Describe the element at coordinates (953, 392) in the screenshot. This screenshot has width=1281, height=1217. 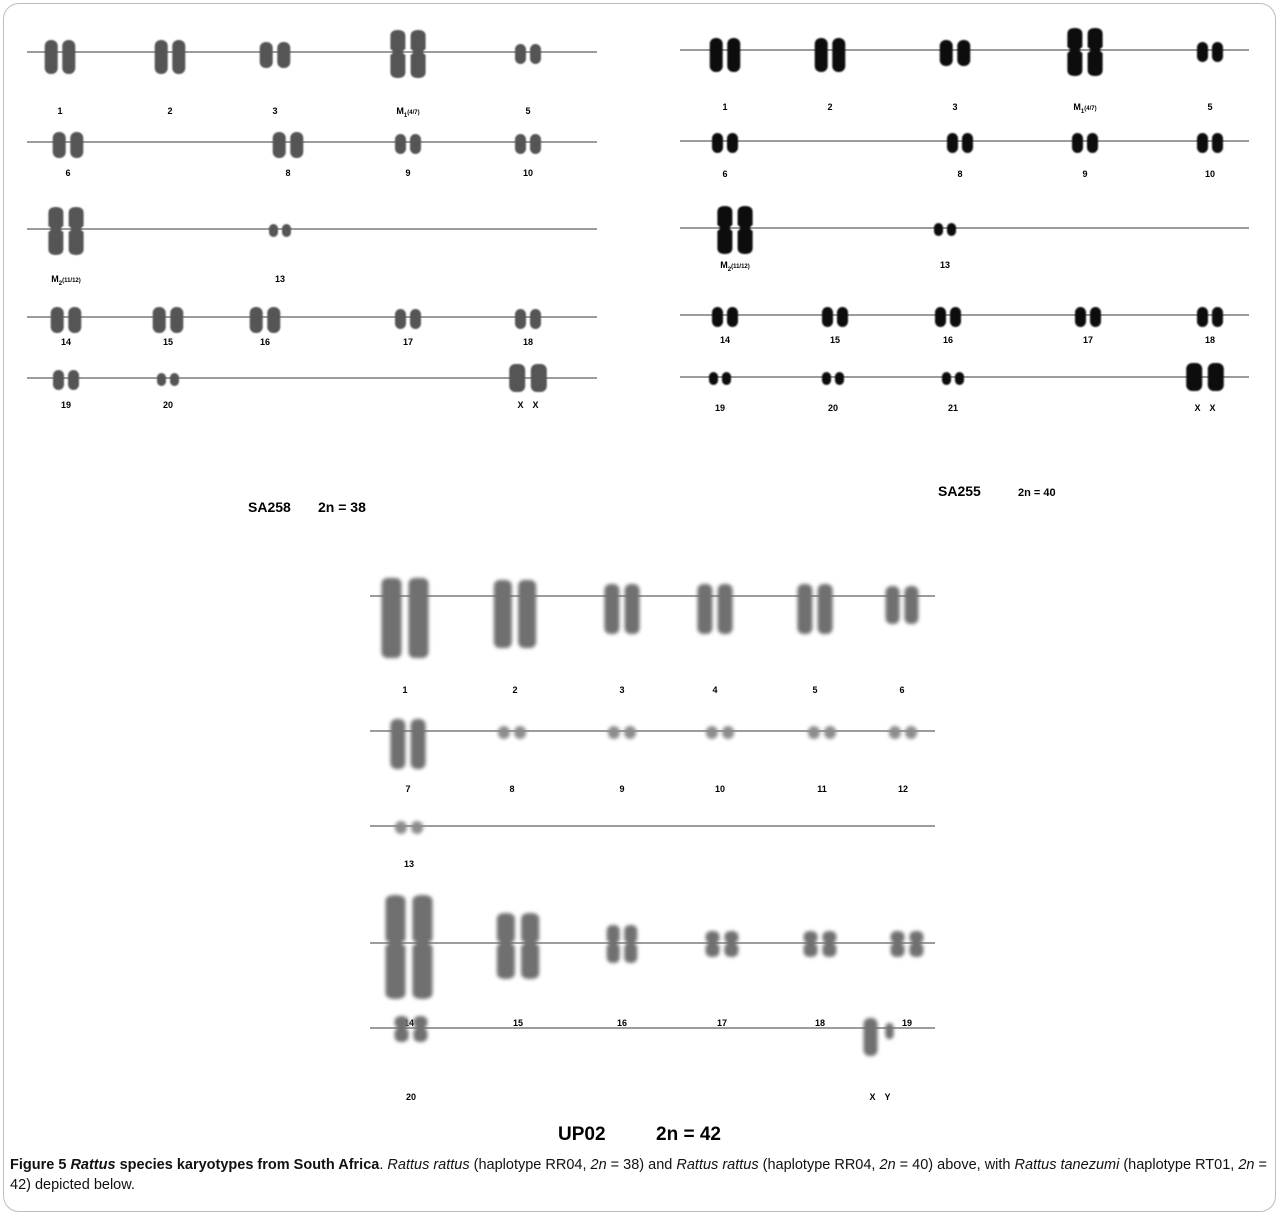
I see `chromosome-pair: 21` at that location.